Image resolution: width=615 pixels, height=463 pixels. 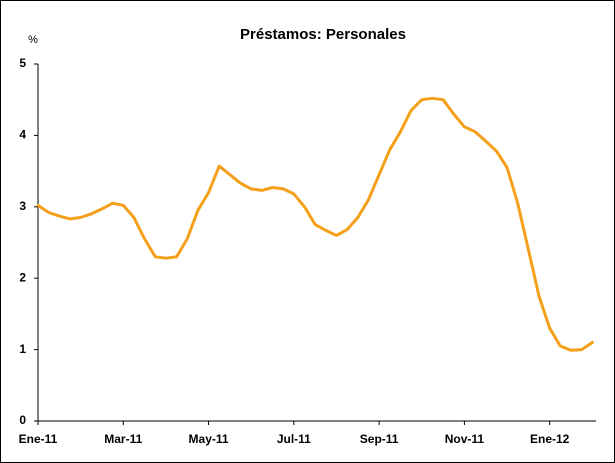 What do you see at coordinates (294, 439) in the screenshot?
I see `x-tick-label: Jul-11` at bounding box center [294, 439].